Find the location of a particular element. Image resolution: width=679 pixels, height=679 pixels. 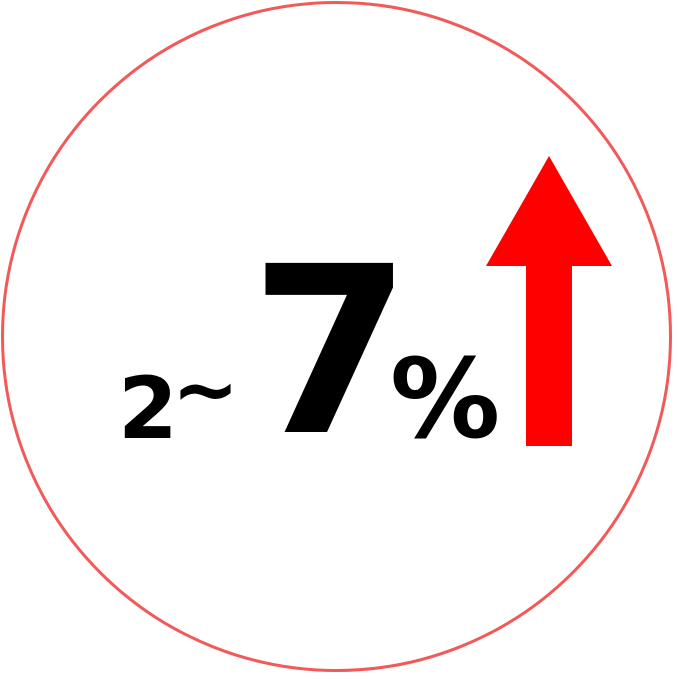

range-low-value: 2 is located at coordinates (148, 409).